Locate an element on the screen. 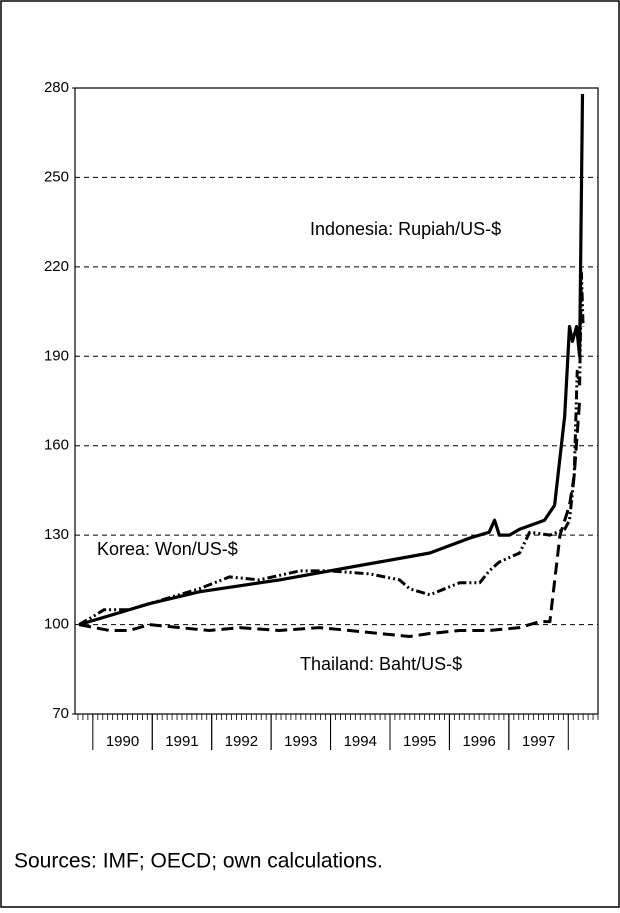  series-label: Thailand: Baht/US-$ is located at coordinates (381, 664).